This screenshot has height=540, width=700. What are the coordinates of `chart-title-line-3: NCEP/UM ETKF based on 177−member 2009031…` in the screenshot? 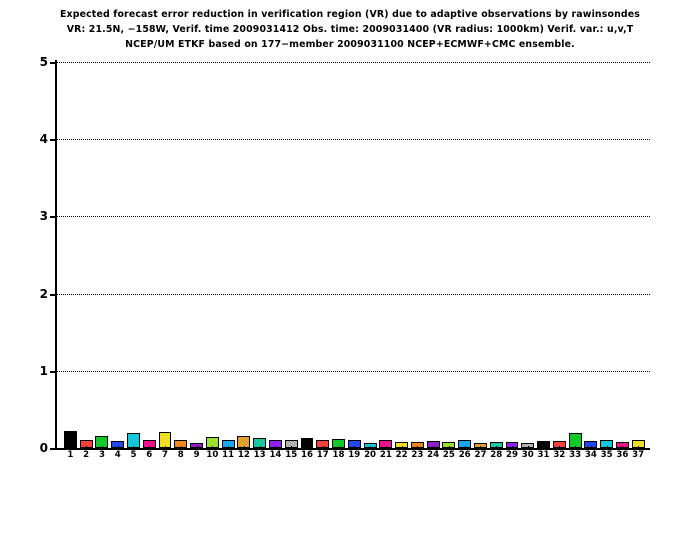 It's located at (350, 44).